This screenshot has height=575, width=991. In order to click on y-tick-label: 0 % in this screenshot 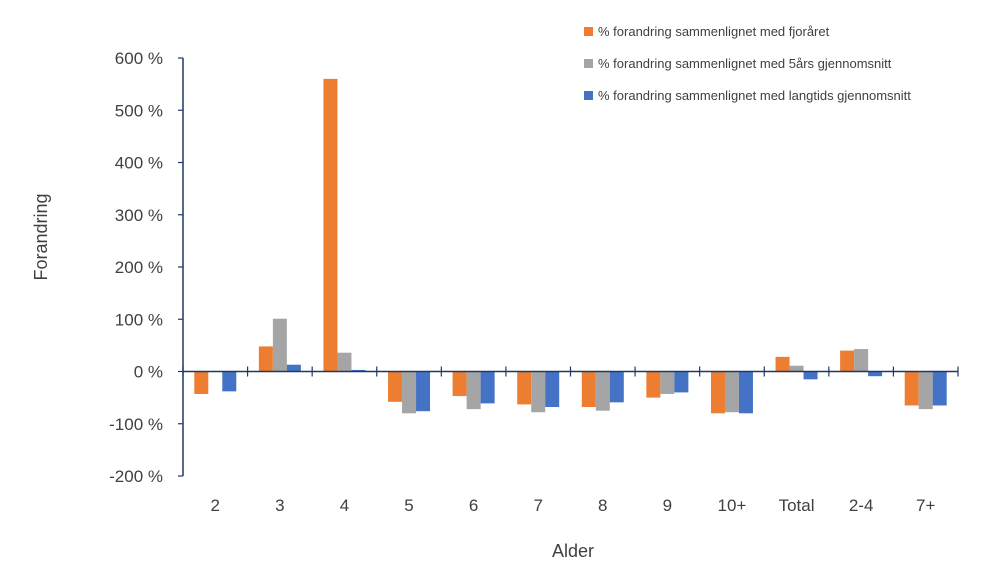, I will do `click(148, 372)`.